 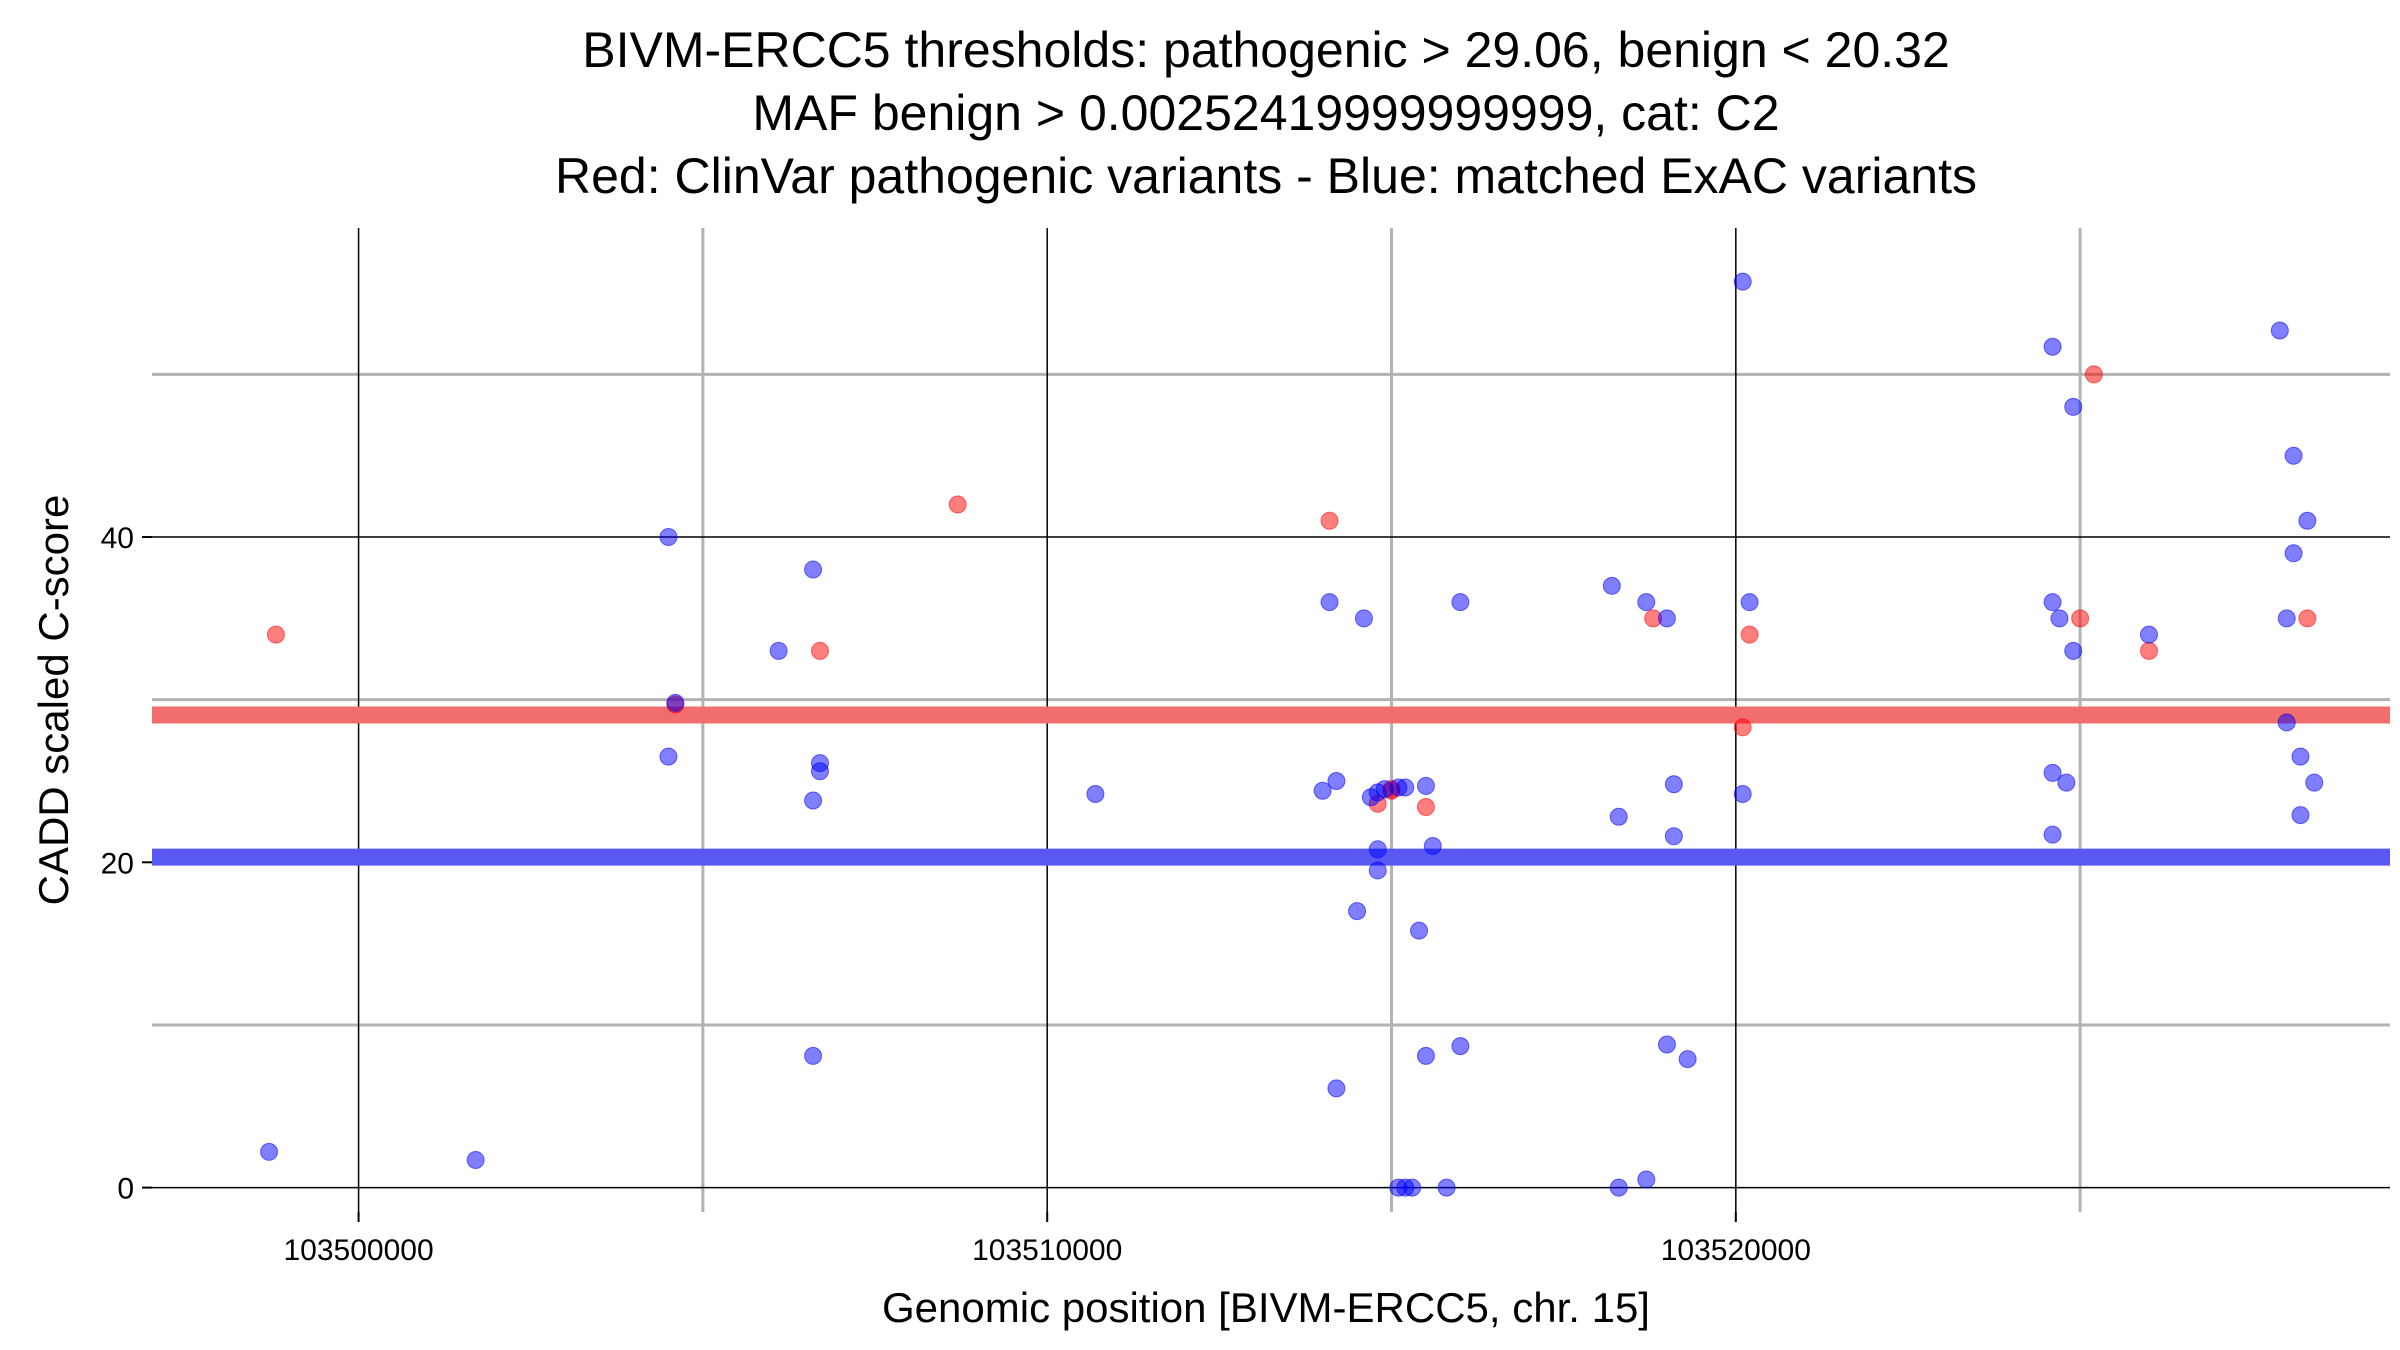 What do you see at coordinates (1271, 786) in the screenshot?
I see `threshold-lines` at bounding box center [1271, 786].